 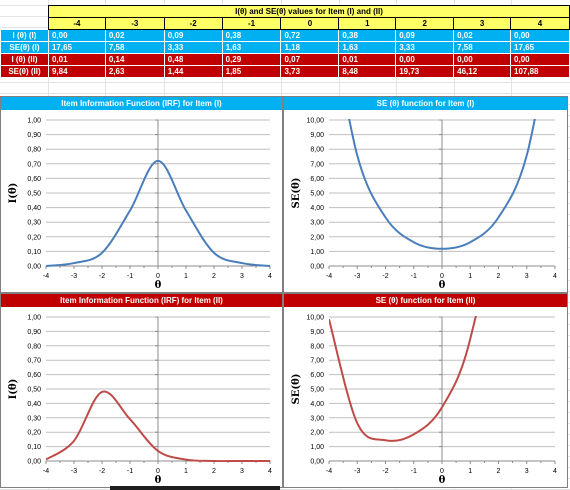 I want to click on table-cell: 1,44, so click(x=193, y=71).